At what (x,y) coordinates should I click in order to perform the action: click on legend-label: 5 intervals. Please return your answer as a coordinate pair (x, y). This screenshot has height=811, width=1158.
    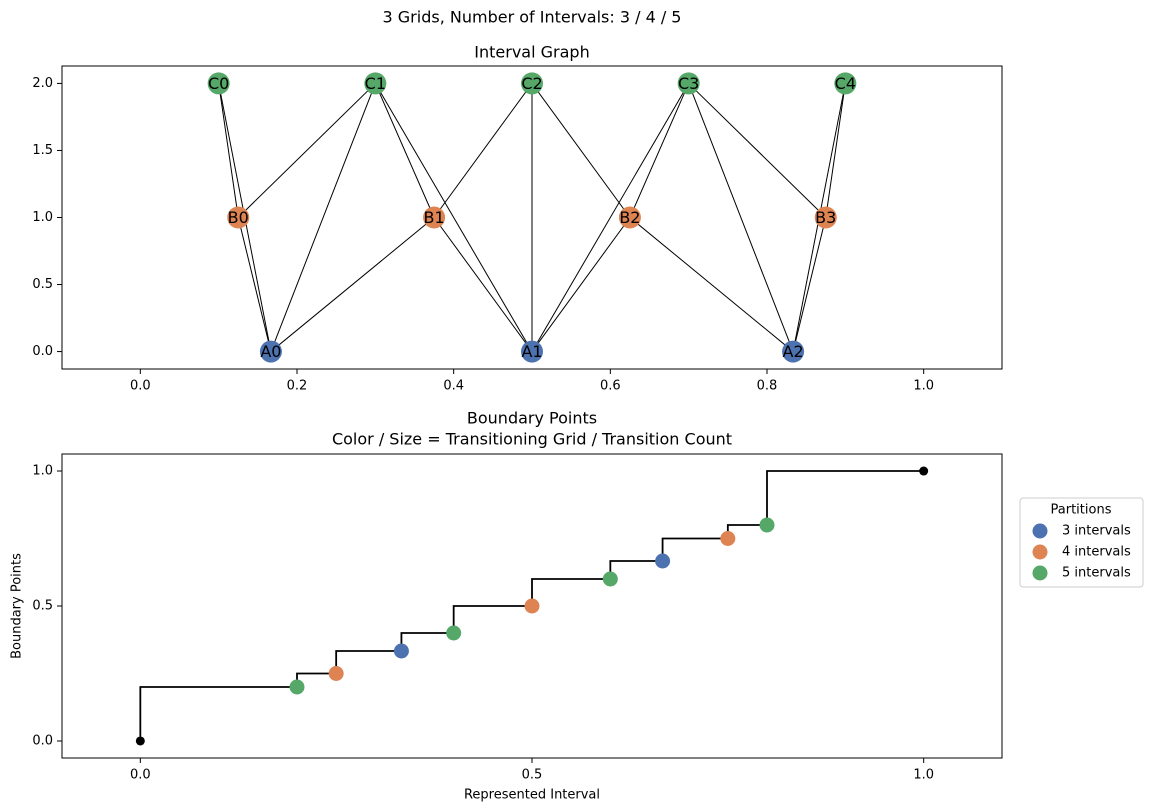
    Looking at the image, I should click on (1096, 573).